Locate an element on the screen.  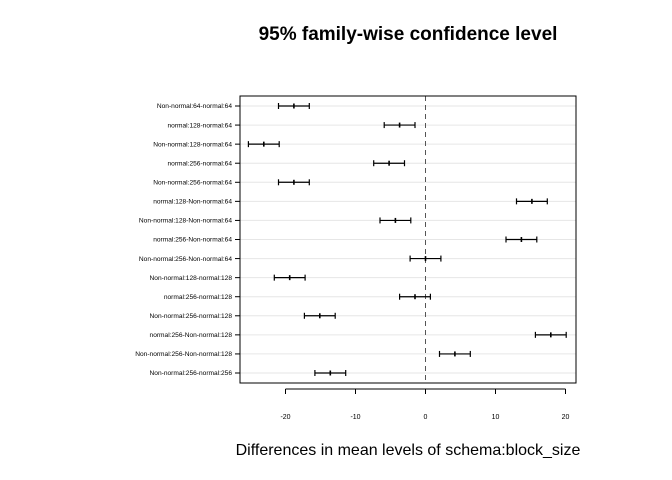
y-tick-label: Non-normal:128-normal:128 is located at coordinates (191, 278).